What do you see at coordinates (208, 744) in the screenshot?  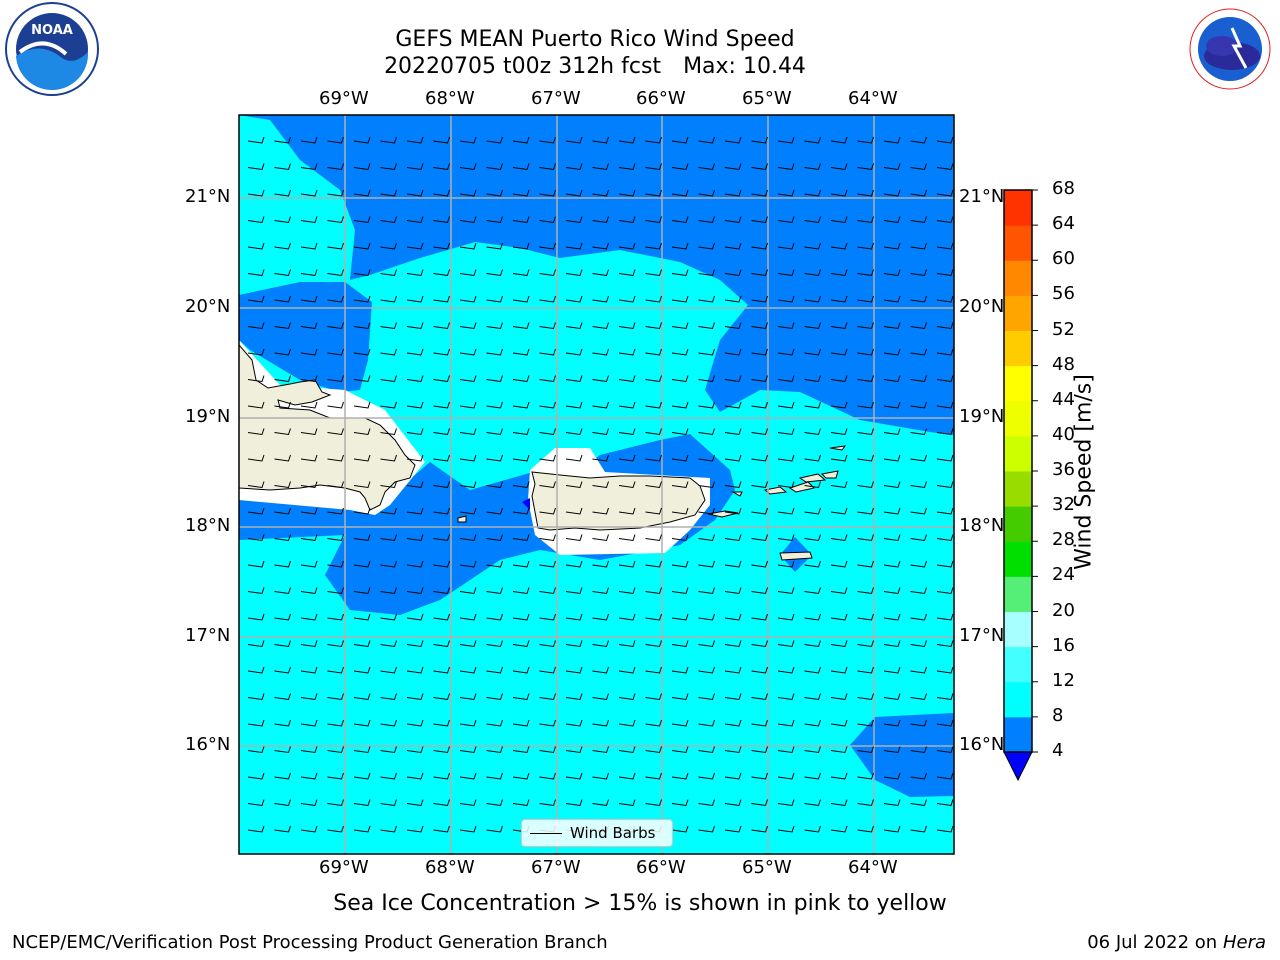 I see `lat-left-5: 16°N` at bounding box center [208, 744].